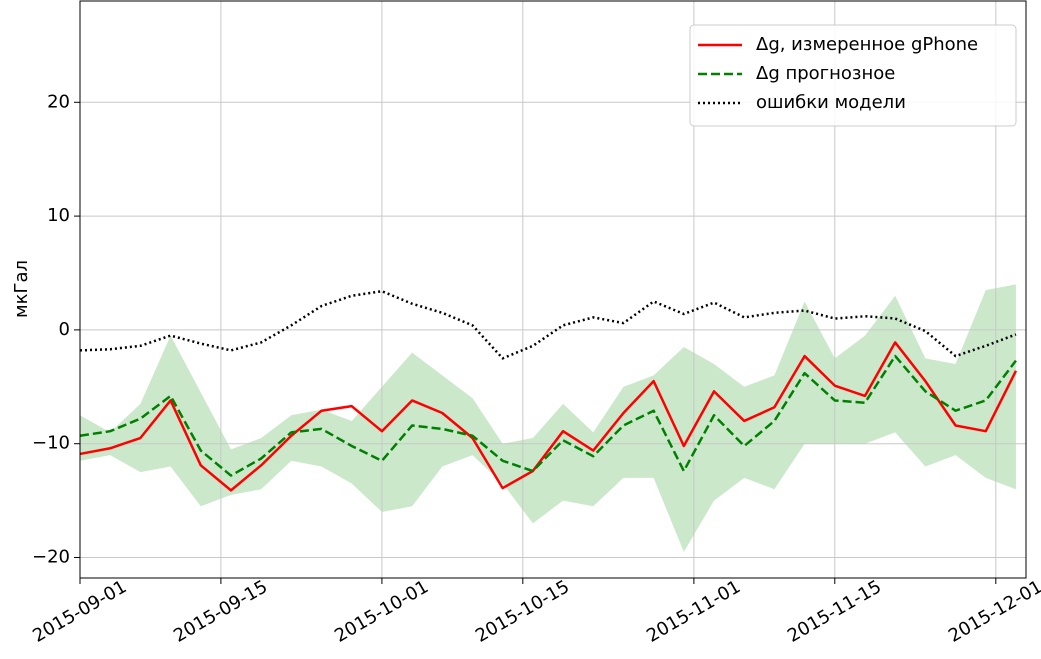 Image resolution: width=1041 pixels, height=659 pixels. I want to click on y-tick-label: −10, so click(51, 443).